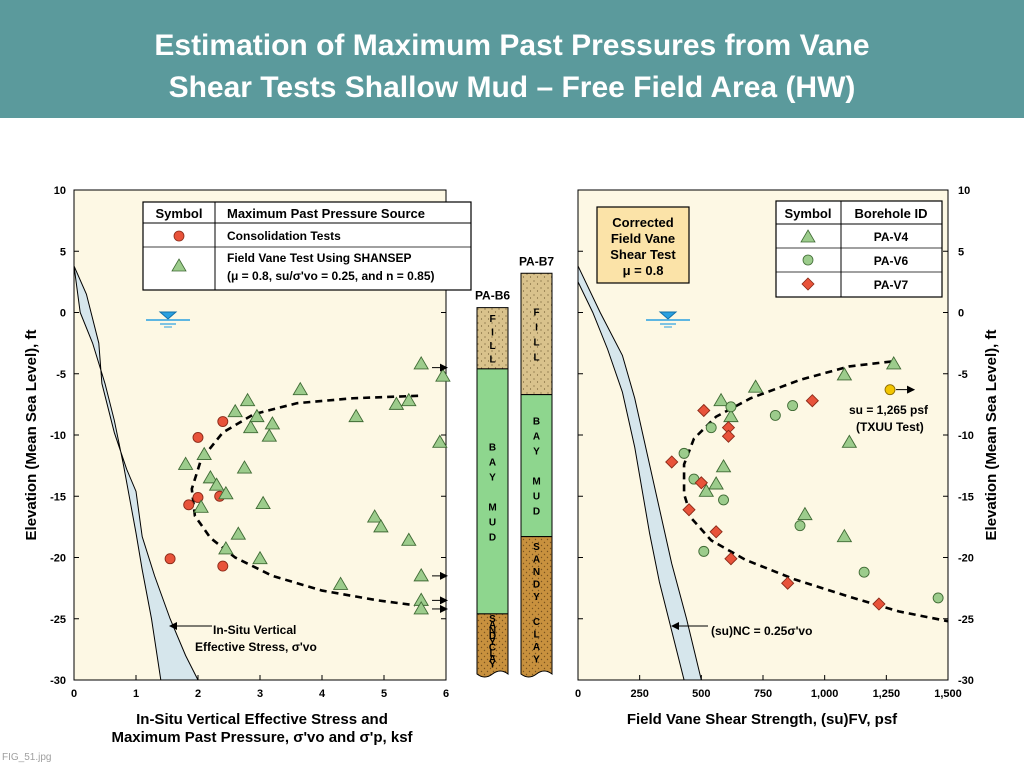  Describe the element at coordinates (536, 622) in the screenshot. I see `boring-layer-letter: C` at that location.